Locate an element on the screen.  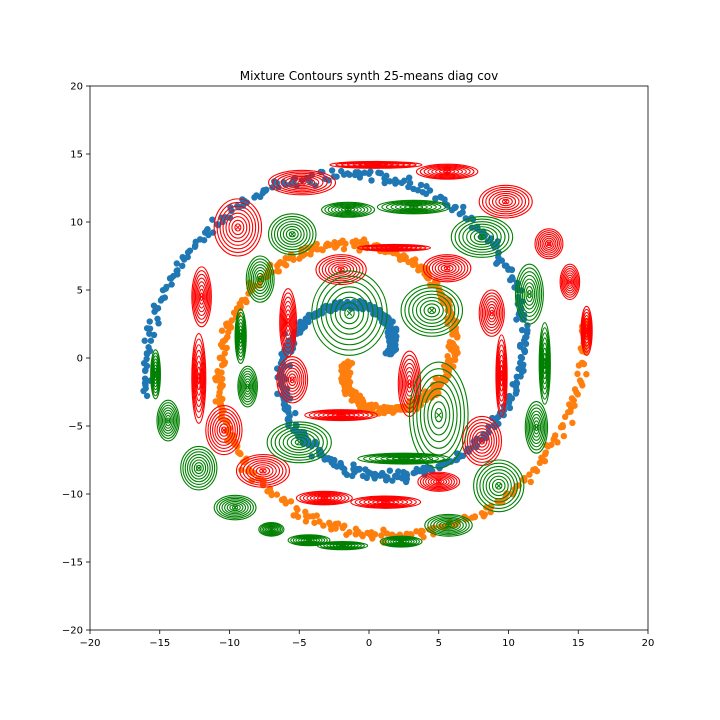
y-axis: −20 −15 −10 −5 0 5 10 15 20 is located at coordinates (76, 359).